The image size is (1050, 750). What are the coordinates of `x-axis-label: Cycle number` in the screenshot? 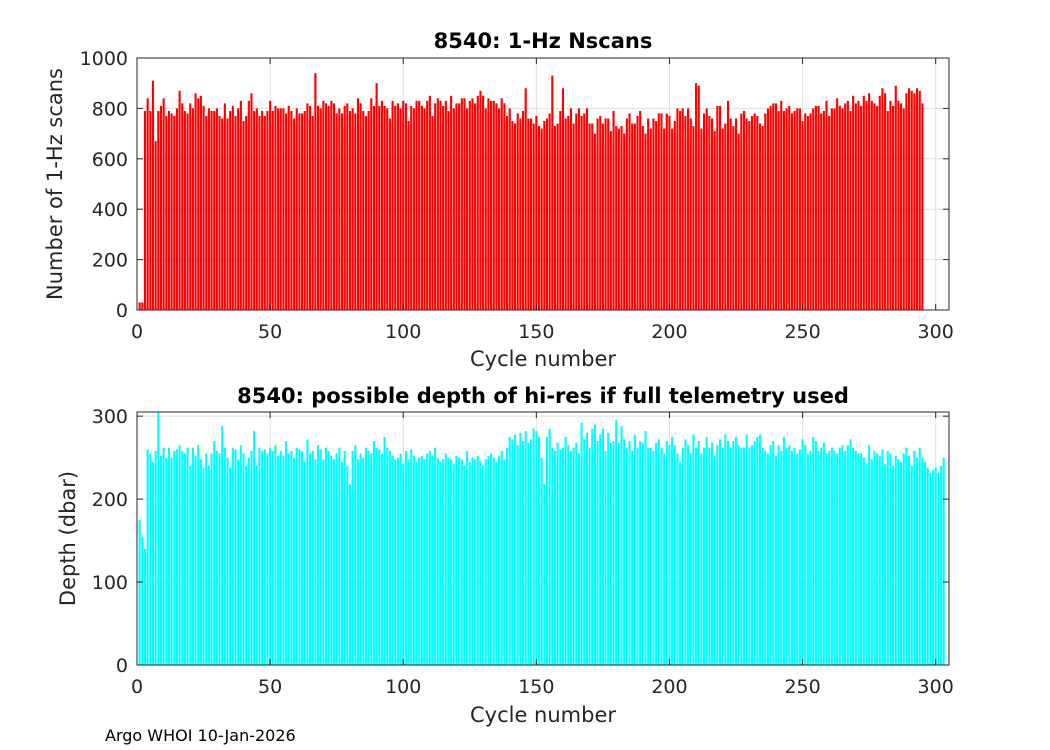 It's located at (543, 359).